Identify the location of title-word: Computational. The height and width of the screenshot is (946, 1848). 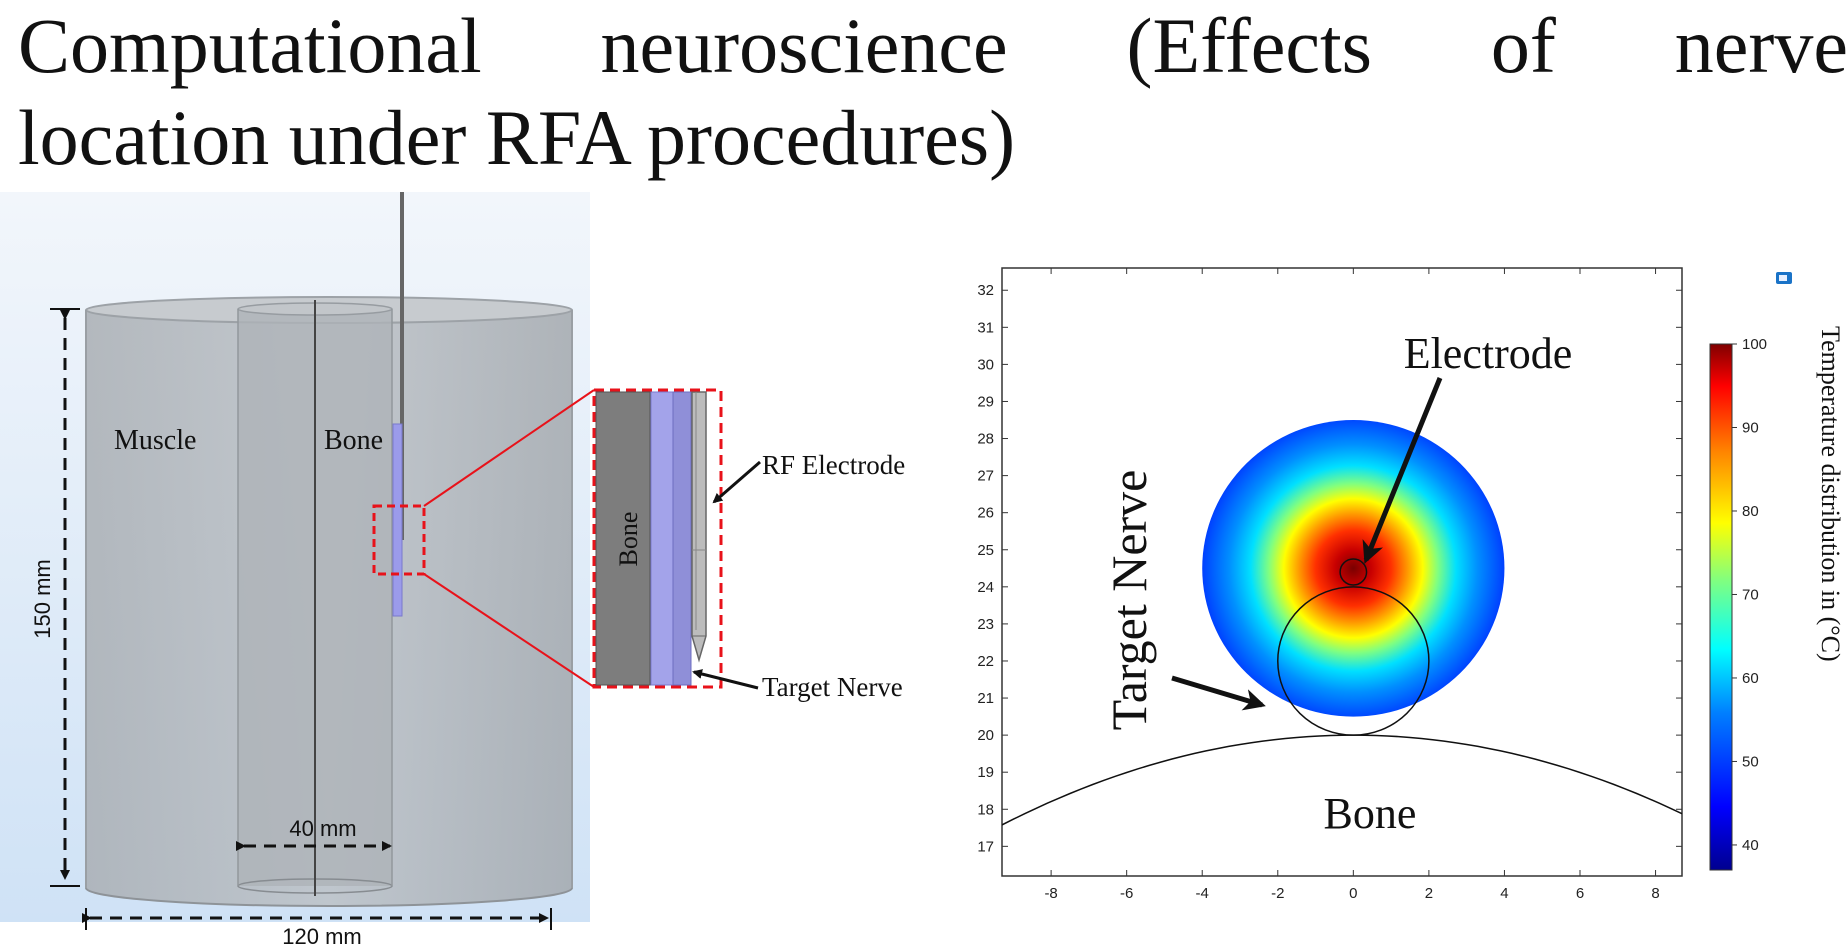
(250, 45).